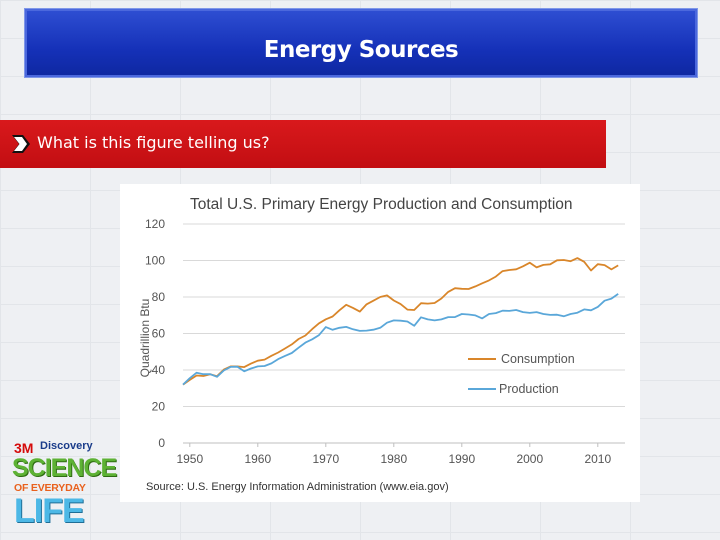 The height and width of the screenshot is (540, 720). Describe the element at coordinates (325, 459) in the screenshot. I see `x-tick-1970: 1970` at that location.